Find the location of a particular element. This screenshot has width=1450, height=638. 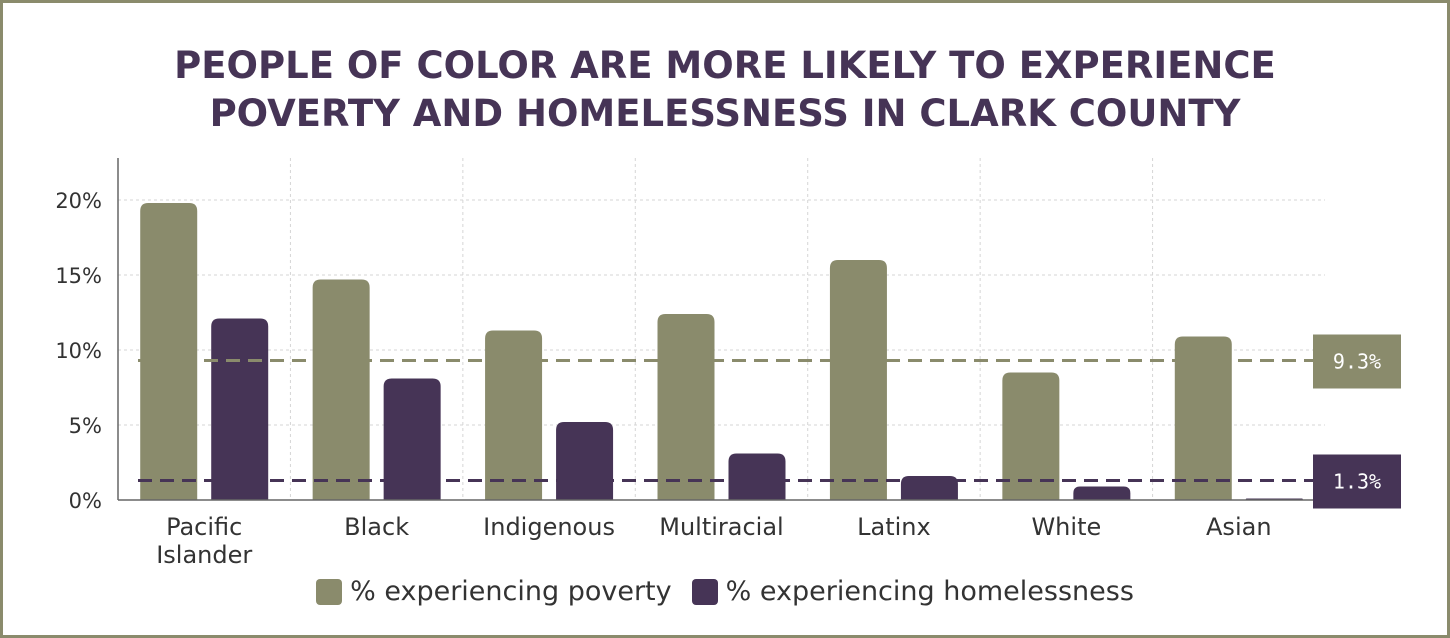

x-tick-label: White is located at coordinates (1066, 527).